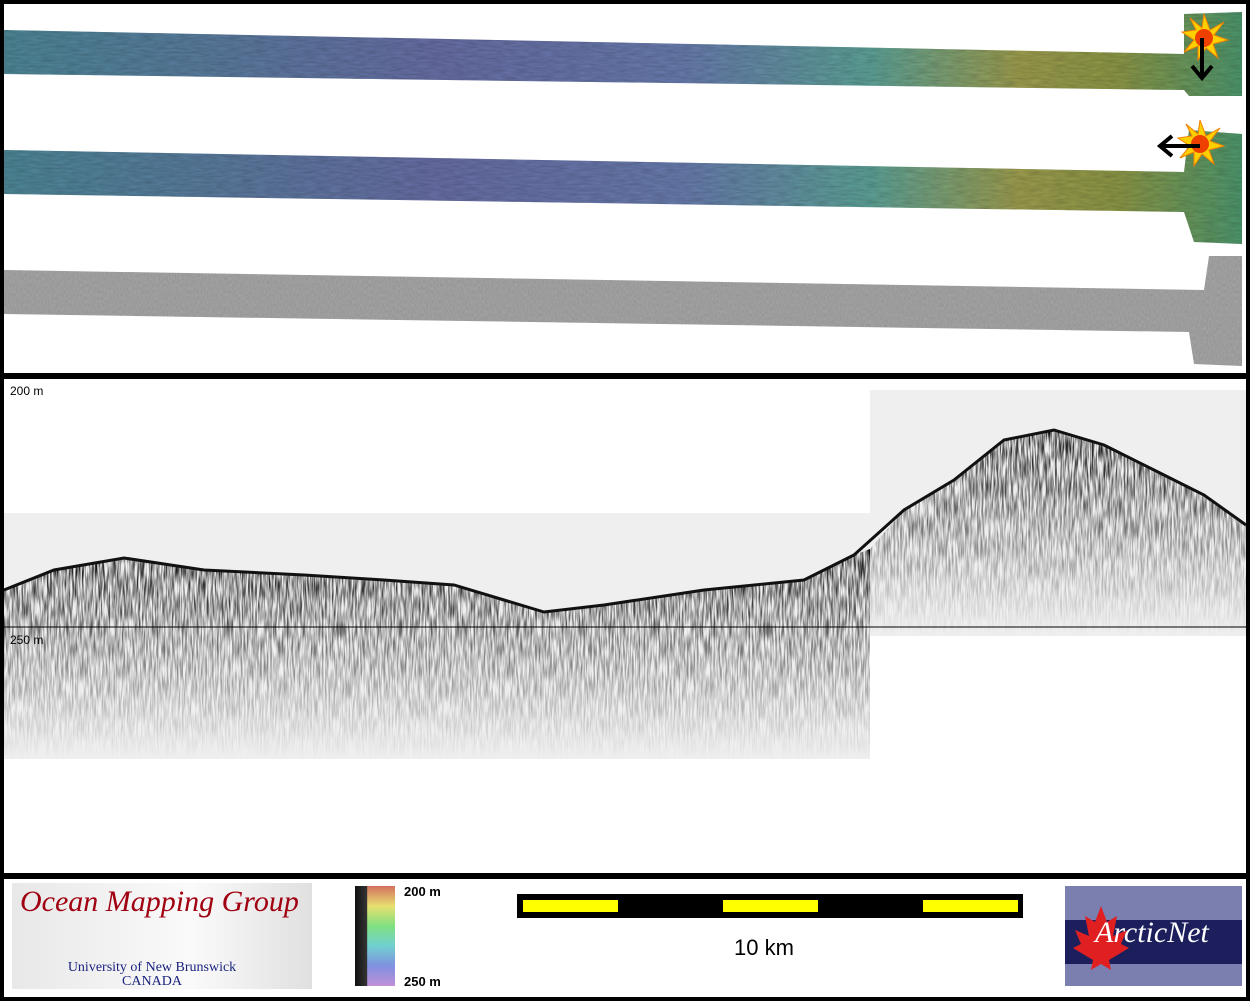 This screenshot has height=1001, width=1250. What do you see at coordinates (152, 981) in the screenshot?
I see `omg-logo-country: CANADA` at bounding box center [152, 981].